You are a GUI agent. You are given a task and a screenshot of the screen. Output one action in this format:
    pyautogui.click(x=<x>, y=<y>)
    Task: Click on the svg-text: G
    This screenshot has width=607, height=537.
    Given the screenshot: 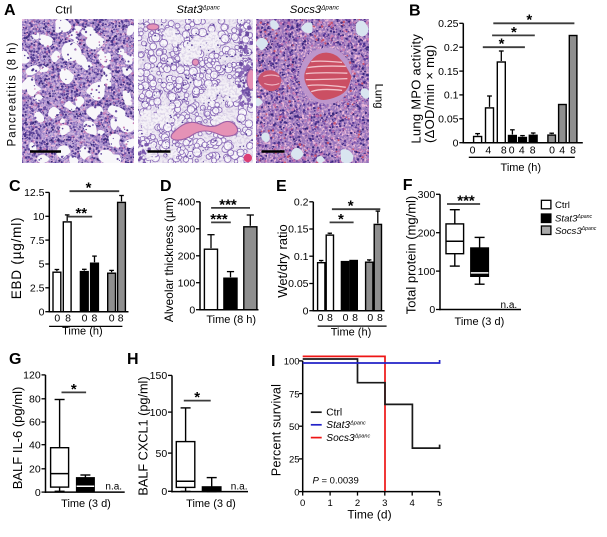 What is the action you would take?
    pyautogui.click(x=15, y=359)
    